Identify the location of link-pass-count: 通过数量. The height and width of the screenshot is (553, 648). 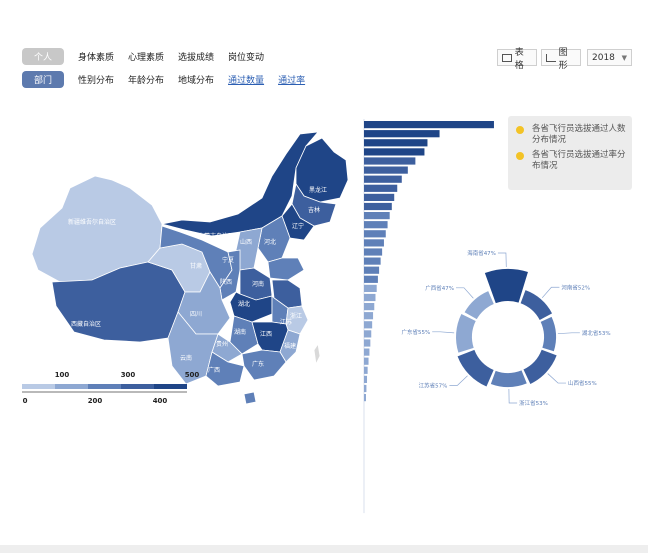
(246, 81).